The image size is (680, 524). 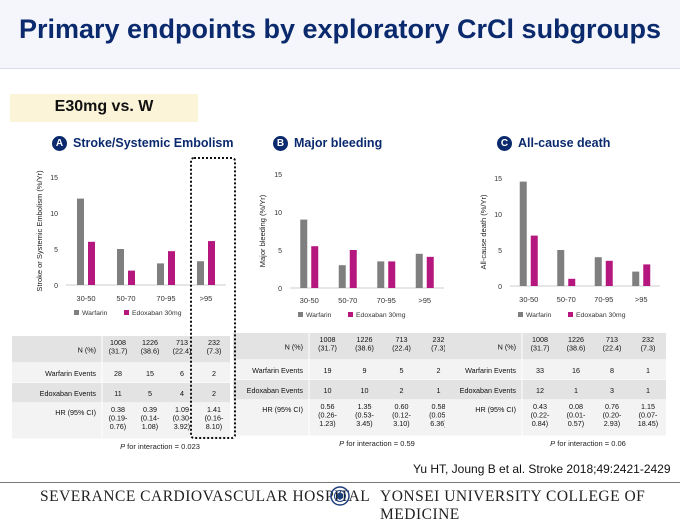 I want to click on panel-b-table-cell: 19, so click(x=328, y=370).